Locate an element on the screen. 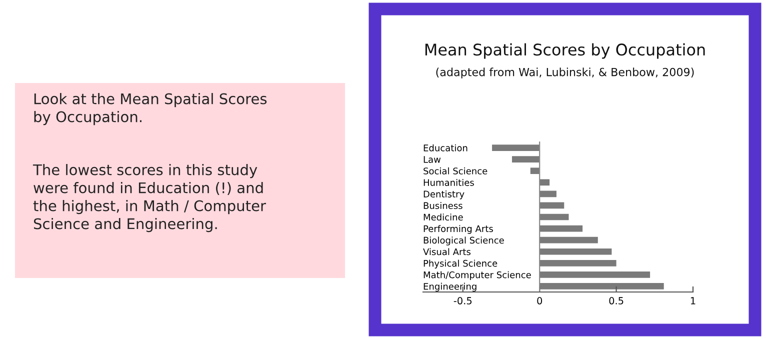  x-tick-label: -0.5 is located at coordinates (463, 300).